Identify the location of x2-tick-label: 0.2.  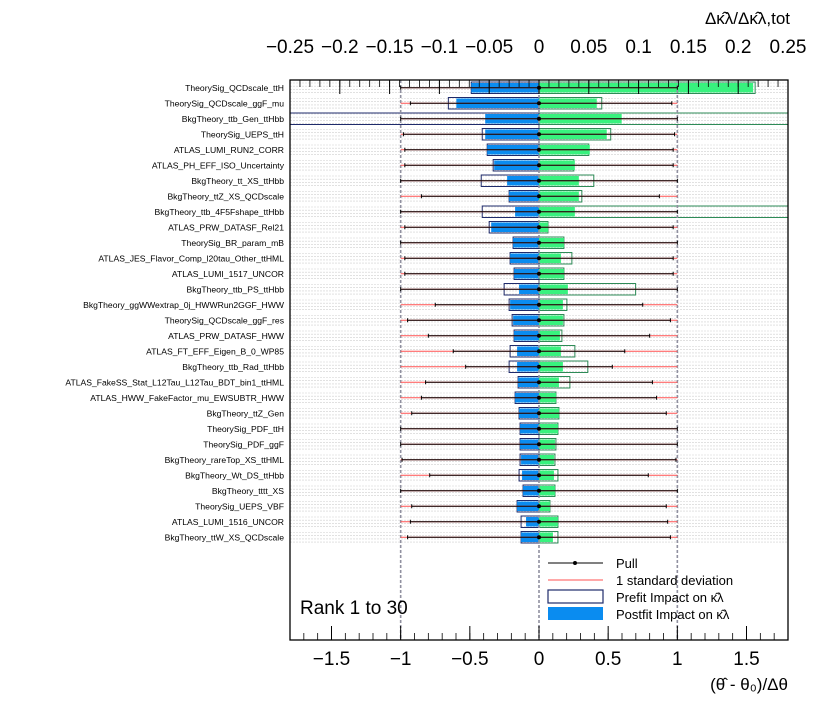
(738, 47).